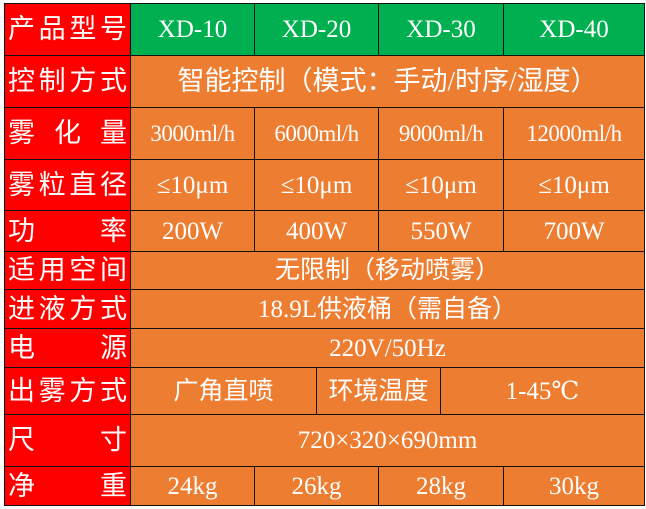  I want to click on header-label: 产品型号, so click(67, 29).